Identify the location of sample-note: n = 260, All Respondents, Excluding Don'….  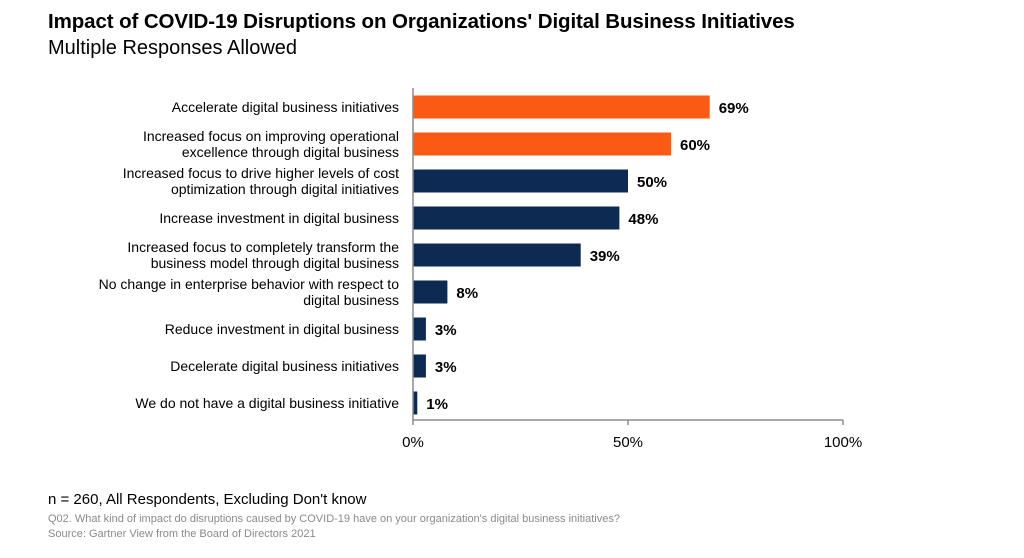
(207, 499).